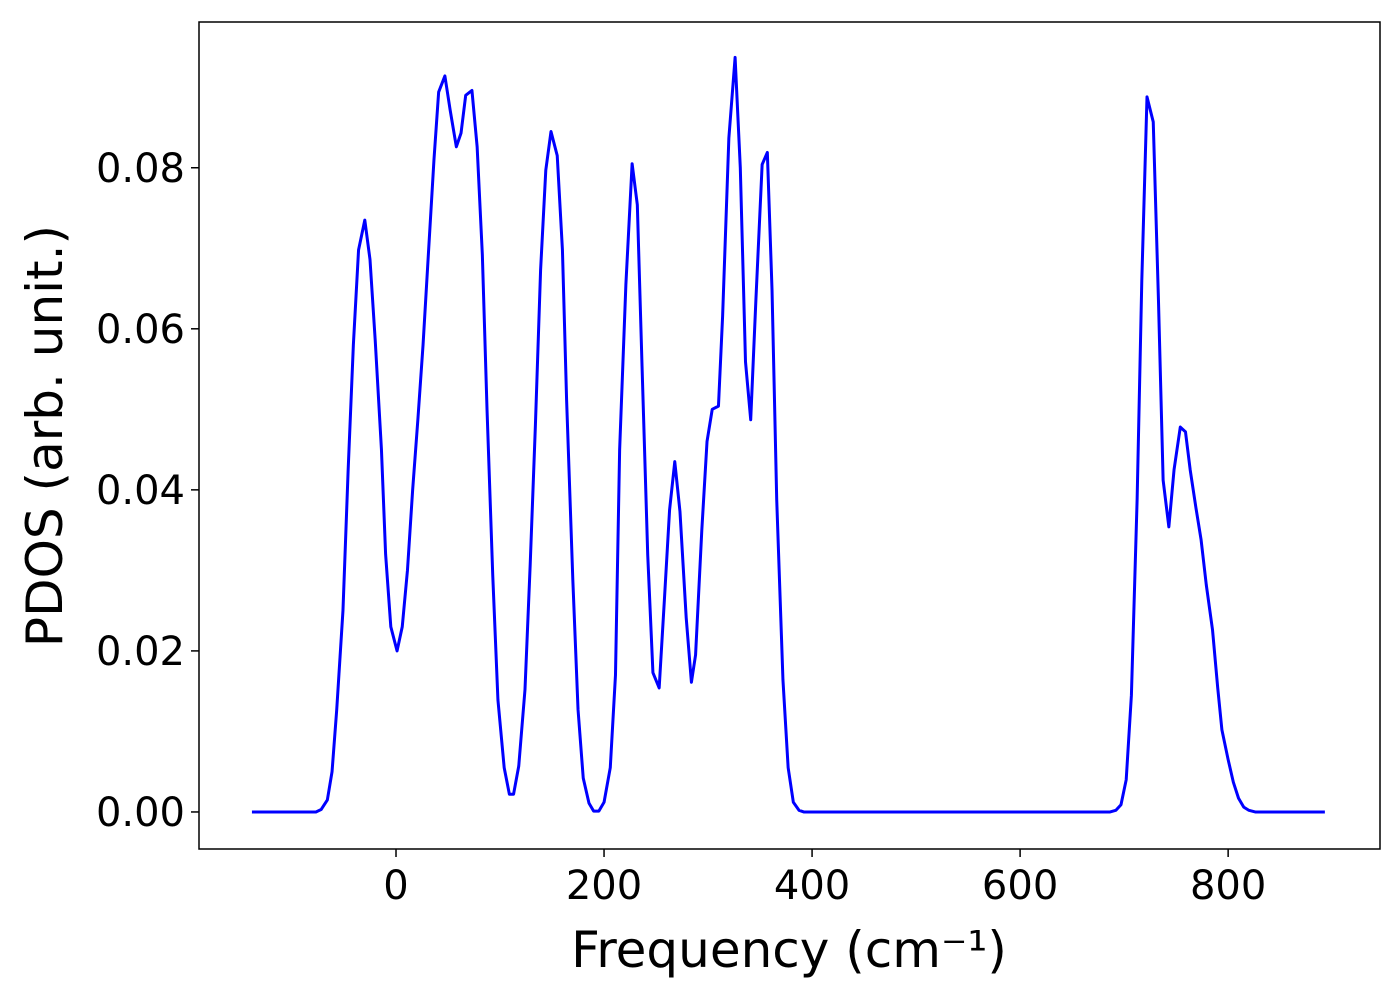 The image size is (1400, 1004). Describe the element at coordinates (1228, 886) in the screenshot. I see `x-tick-label: 800` at that location.